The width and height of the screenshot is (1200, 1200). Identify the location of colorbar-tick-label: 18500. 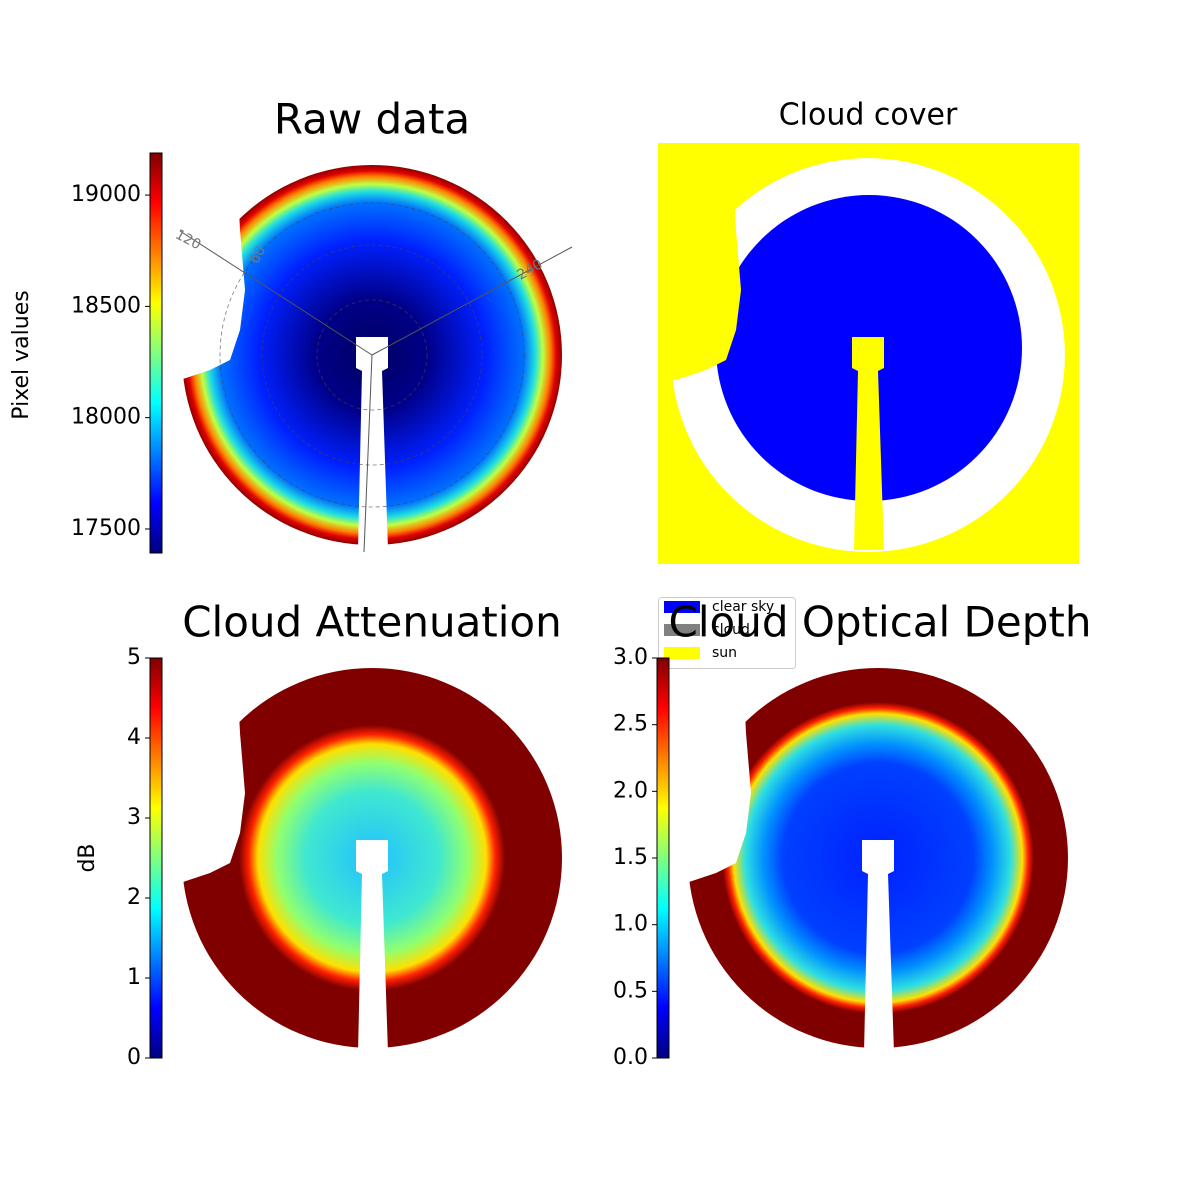
(106, 305).